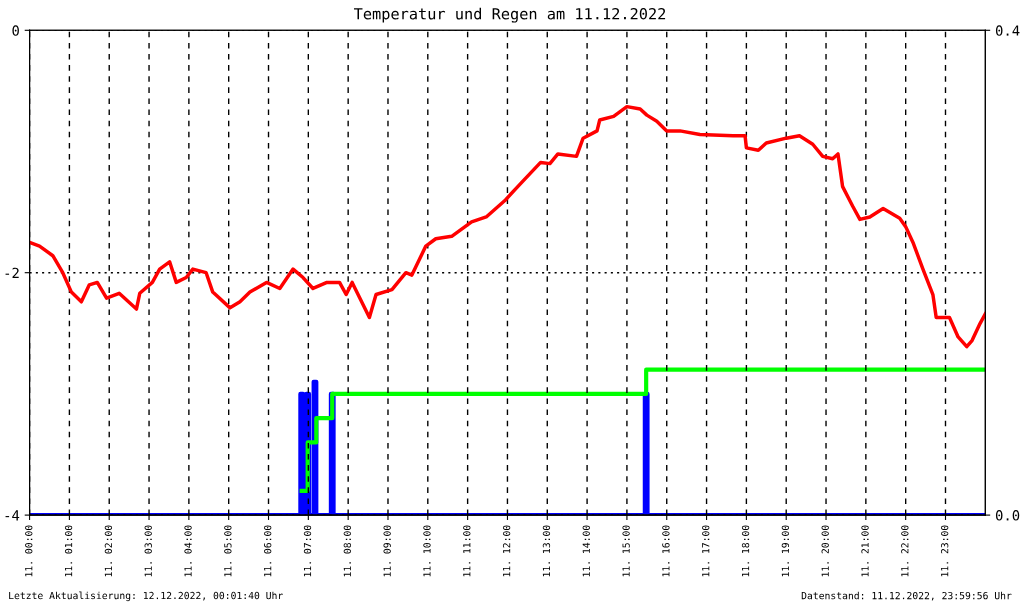 Image resolution: width=1020 pixels, height=606 pixels. What do you see at coordinates (307, 551) in the screenshot?
I see `x-tick-label: 11. 07:00` at bounding box center [307, 551].